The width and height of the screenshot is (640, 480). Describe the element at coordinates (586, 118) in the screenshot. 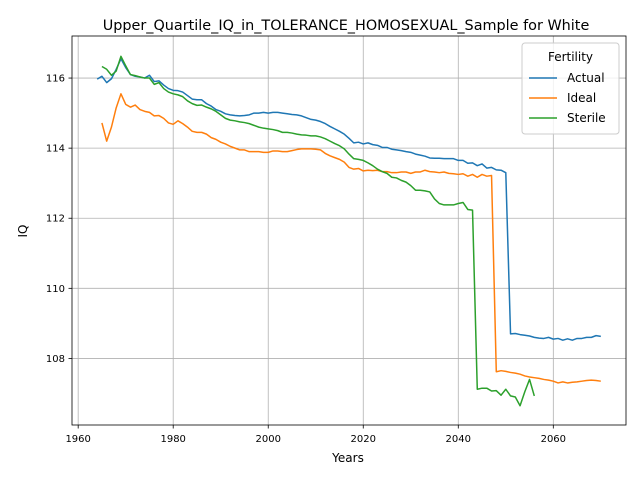

I see `legend-label-sterile: Sterile` at that location.